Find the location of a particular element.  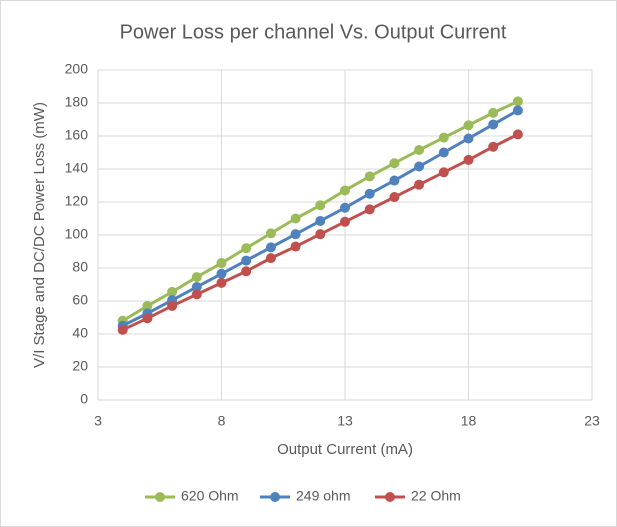

legend-label: 249 ohm is located at coordinates (323, 496).